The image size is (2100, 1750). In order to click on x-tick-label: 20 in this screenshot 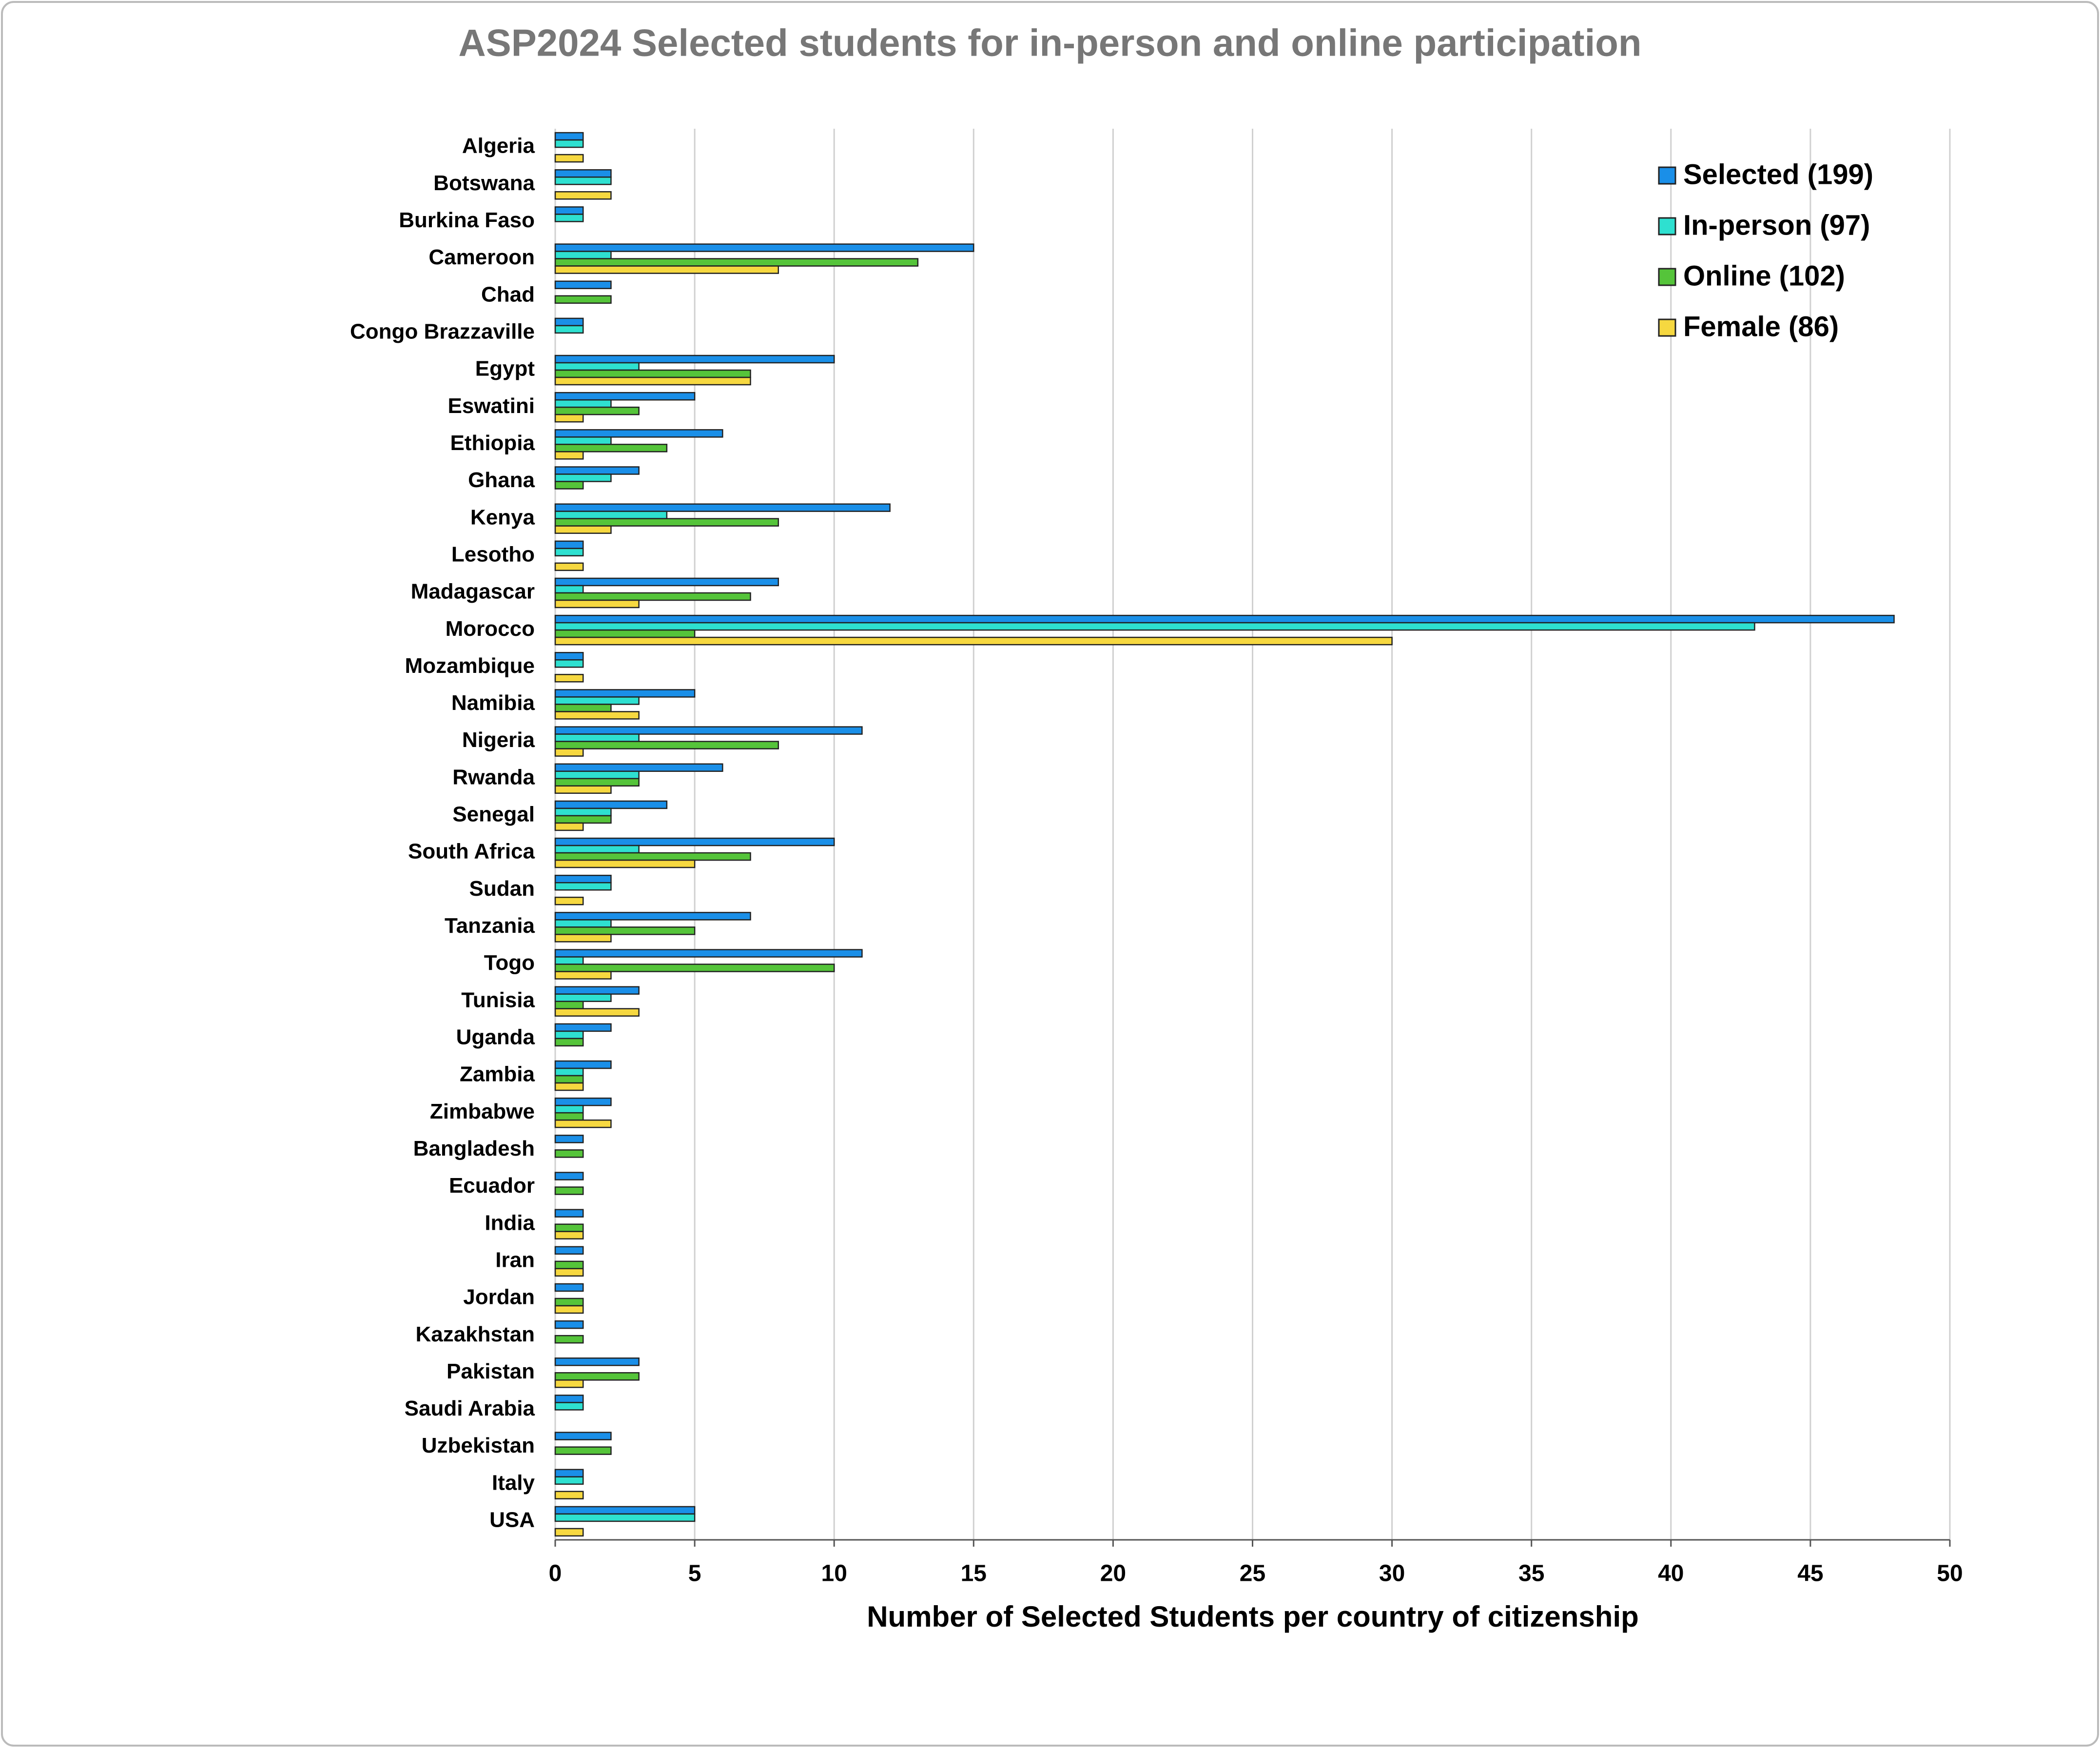, I will do `click(1113, 1574)`.